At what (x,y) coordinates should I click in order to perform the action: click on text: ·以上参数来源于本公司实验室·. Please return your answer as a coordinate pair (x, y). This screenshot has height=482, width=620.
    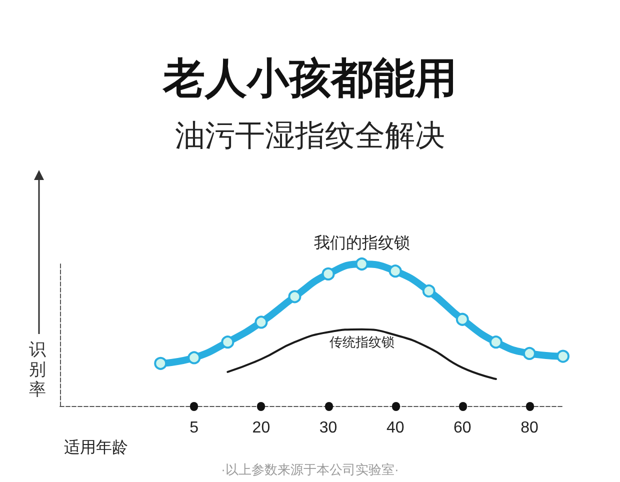
    Looking at the image, I should click on (310, 469).